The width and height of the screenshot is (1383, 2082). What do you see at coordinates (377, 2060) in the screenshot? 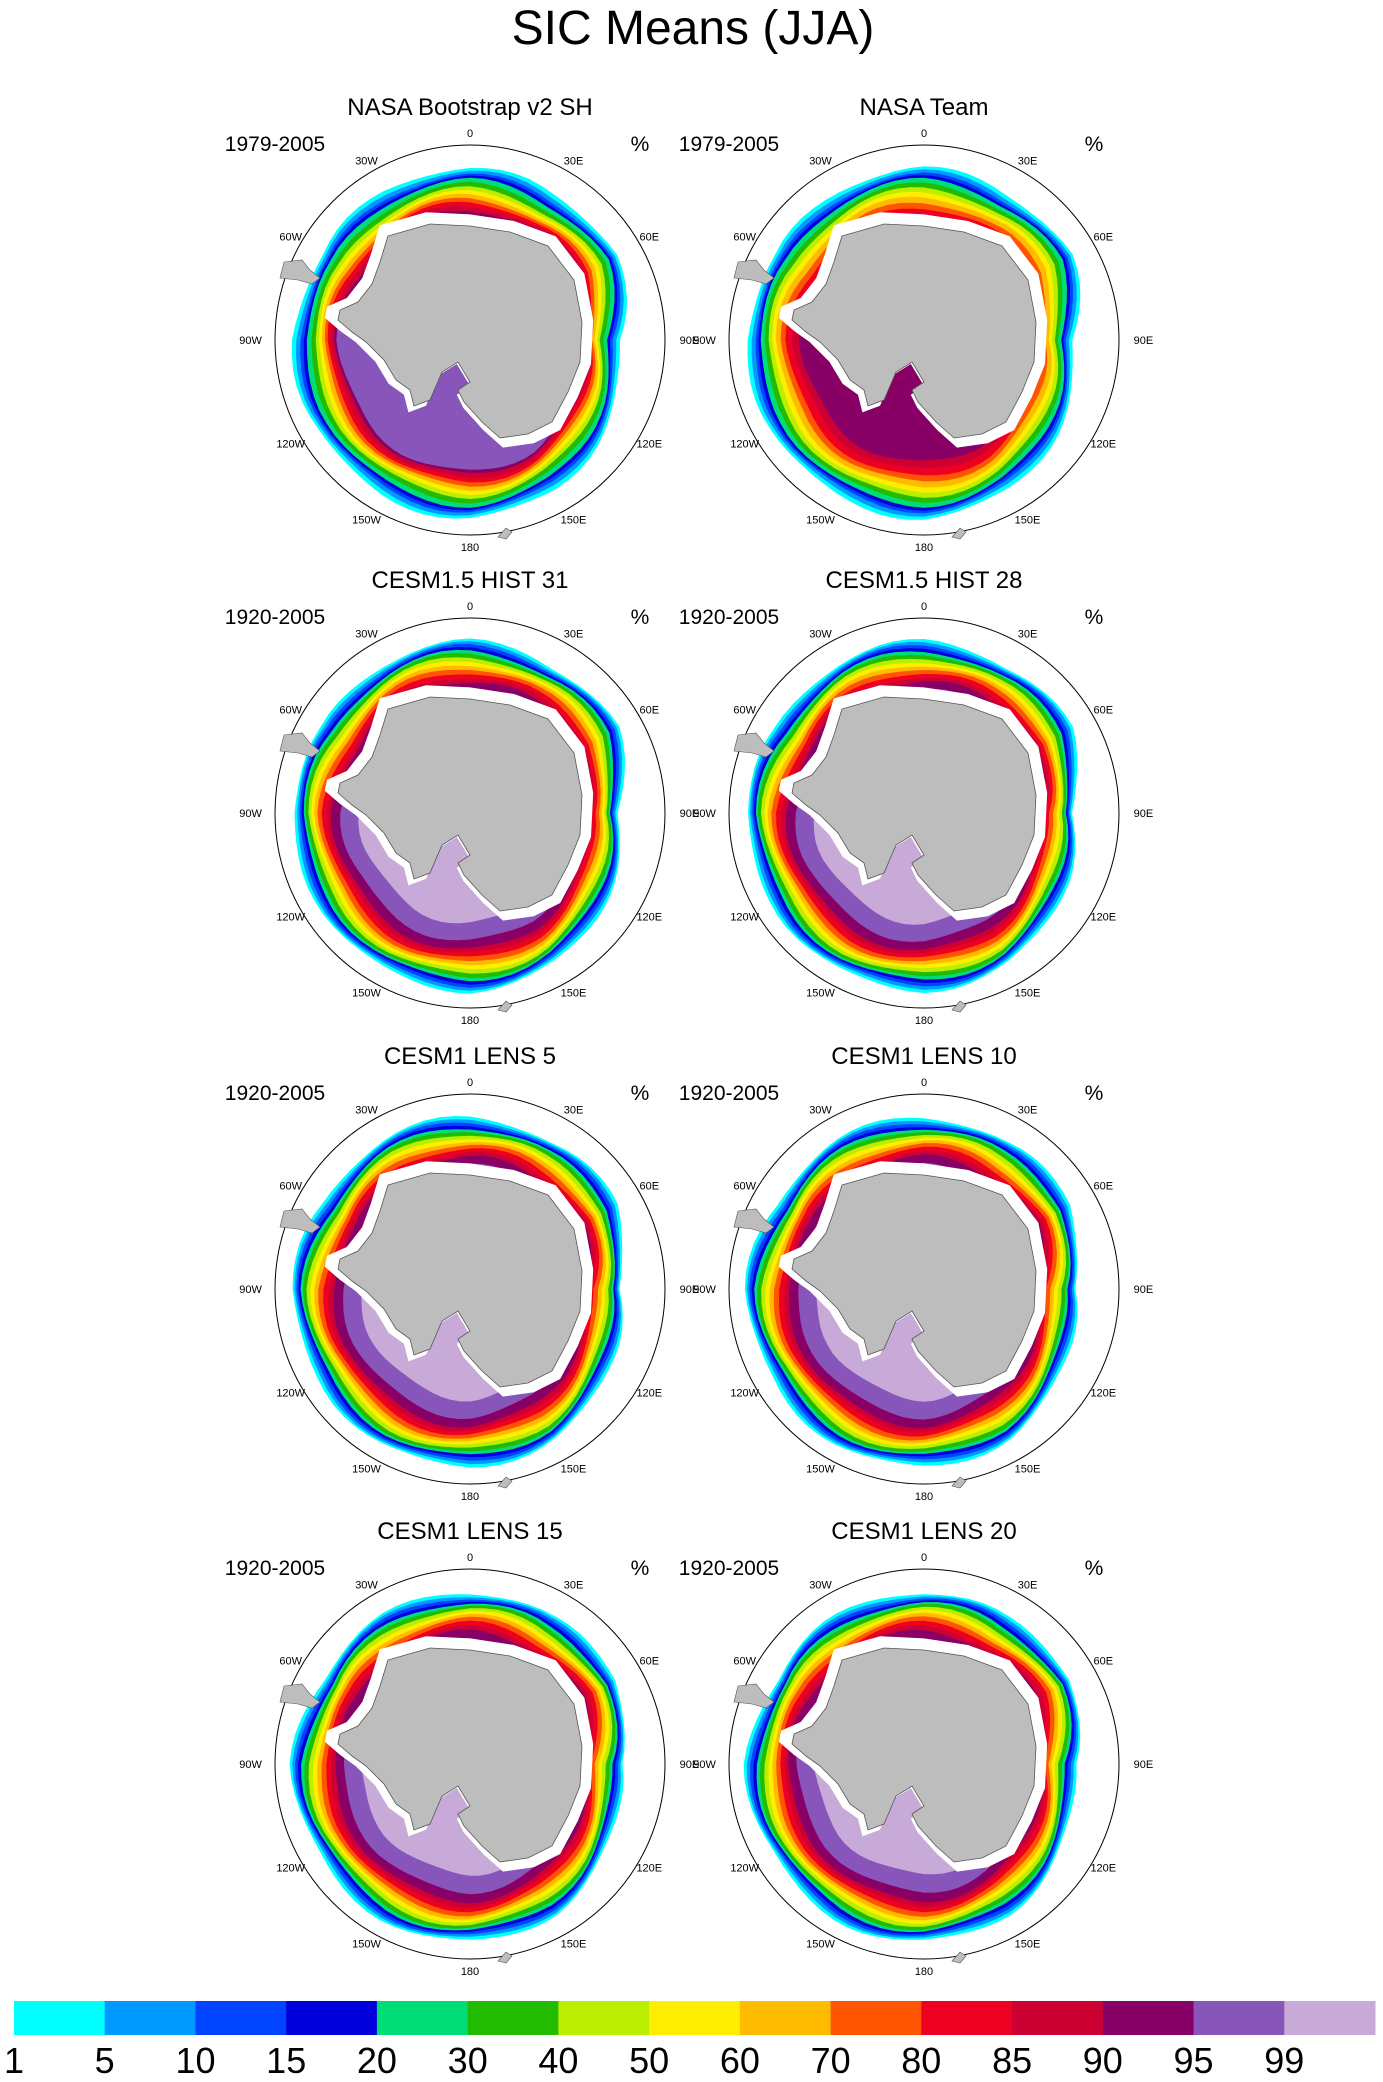
I see `colorbar-tick-label: 20` at bounding box center [377, 2060].